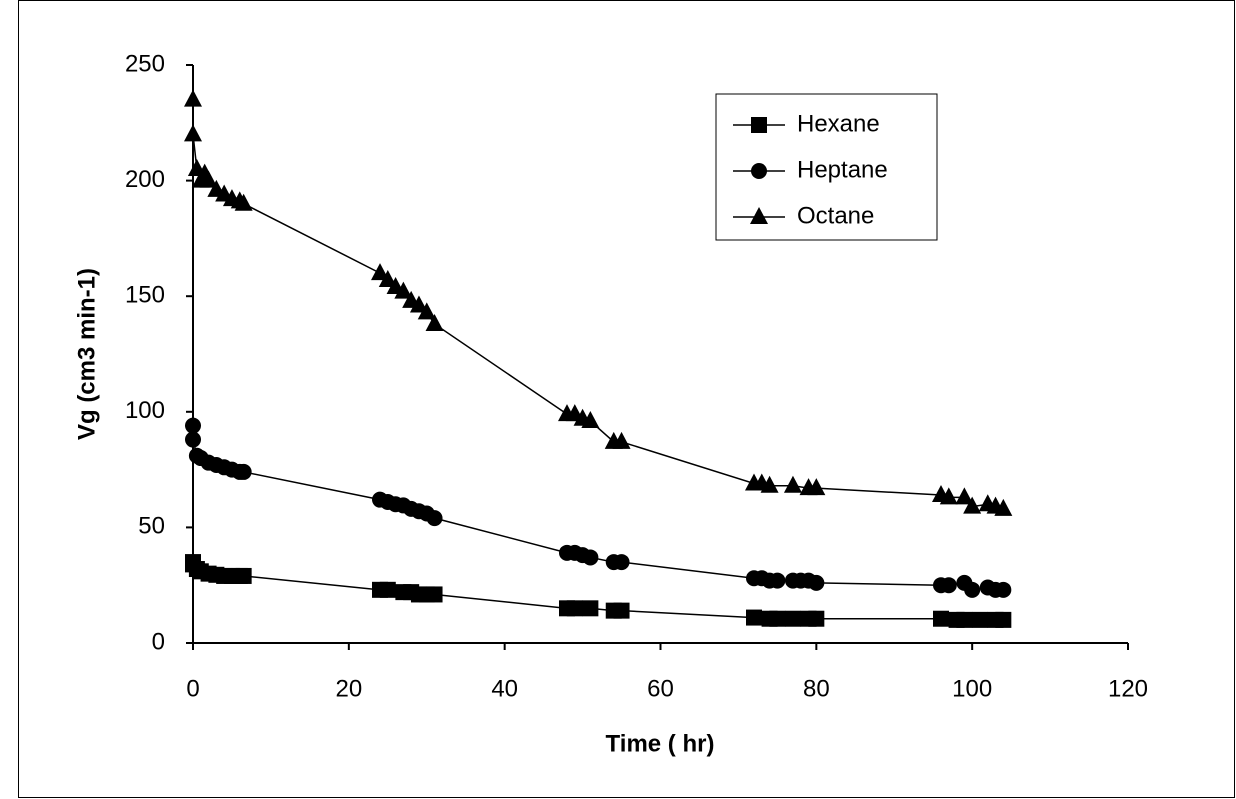 The height and width of the screenshot is (799, 1236). I want to click on x-tick-label: 60, so click(660, 688).